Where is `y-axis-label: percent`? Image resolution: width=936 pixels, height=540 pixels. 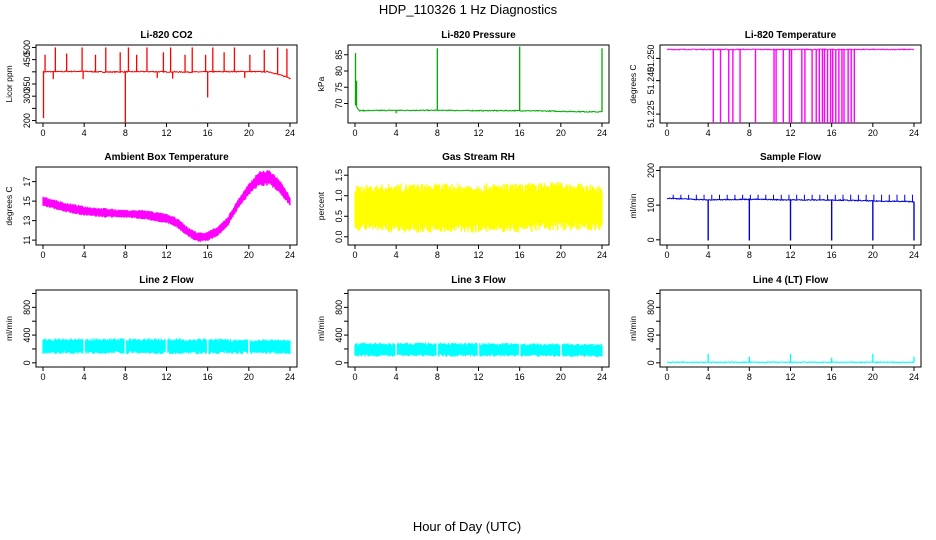
y-axis-label: percent is located at coordinates (321, 205).